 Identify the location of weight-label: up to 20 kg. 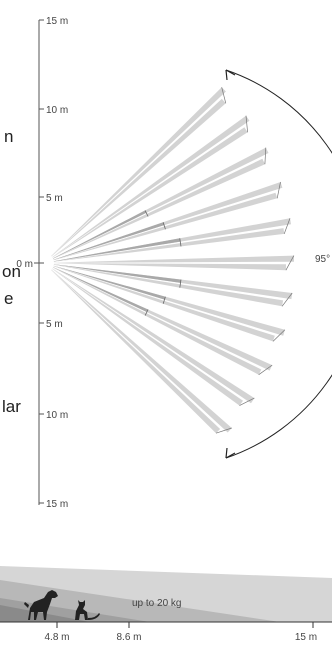
(156, 603).